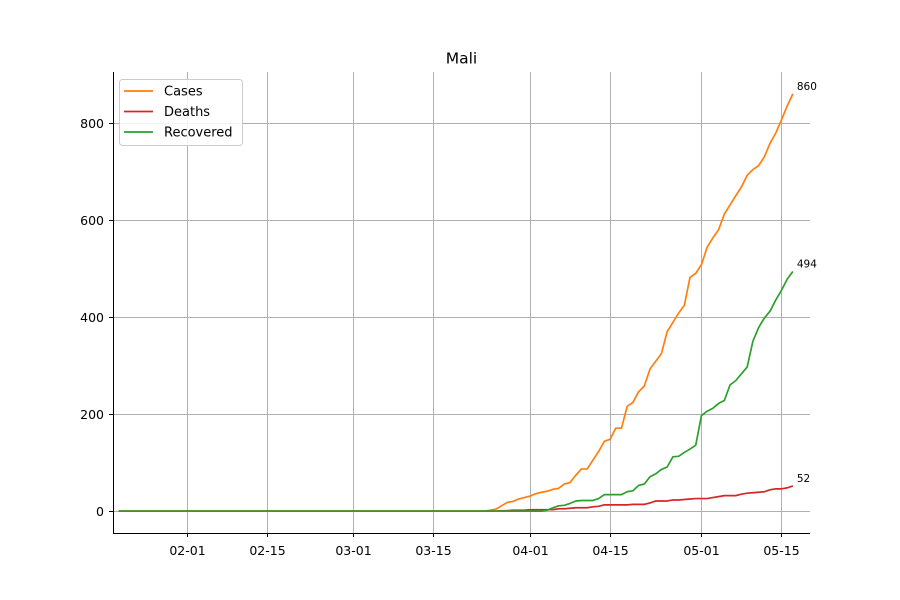 The width and height of the screenshot is (900, 600). I want to click on chart-title: Mali, so click(461, 59).